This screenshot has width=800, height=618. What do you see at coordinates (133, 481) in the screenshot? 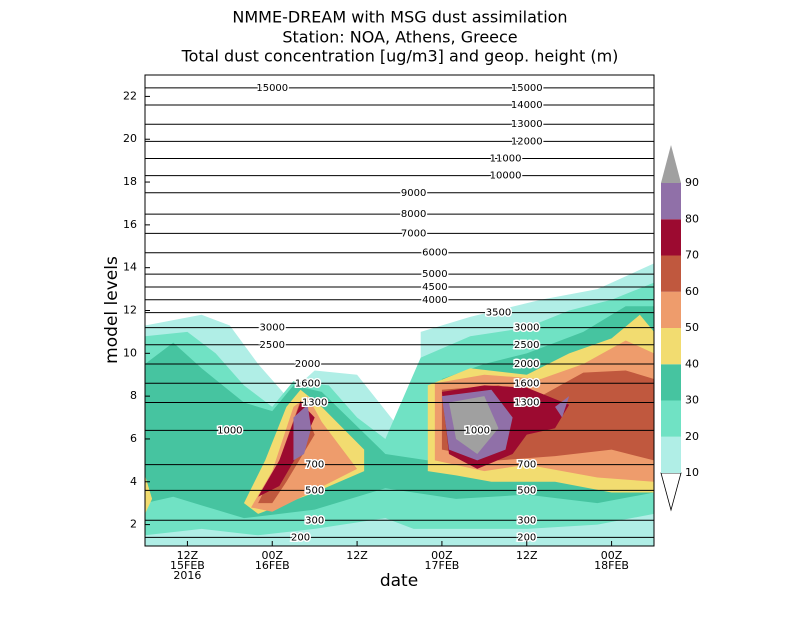
I see `y-tick-label: 4` at bounding box center [133, 481].